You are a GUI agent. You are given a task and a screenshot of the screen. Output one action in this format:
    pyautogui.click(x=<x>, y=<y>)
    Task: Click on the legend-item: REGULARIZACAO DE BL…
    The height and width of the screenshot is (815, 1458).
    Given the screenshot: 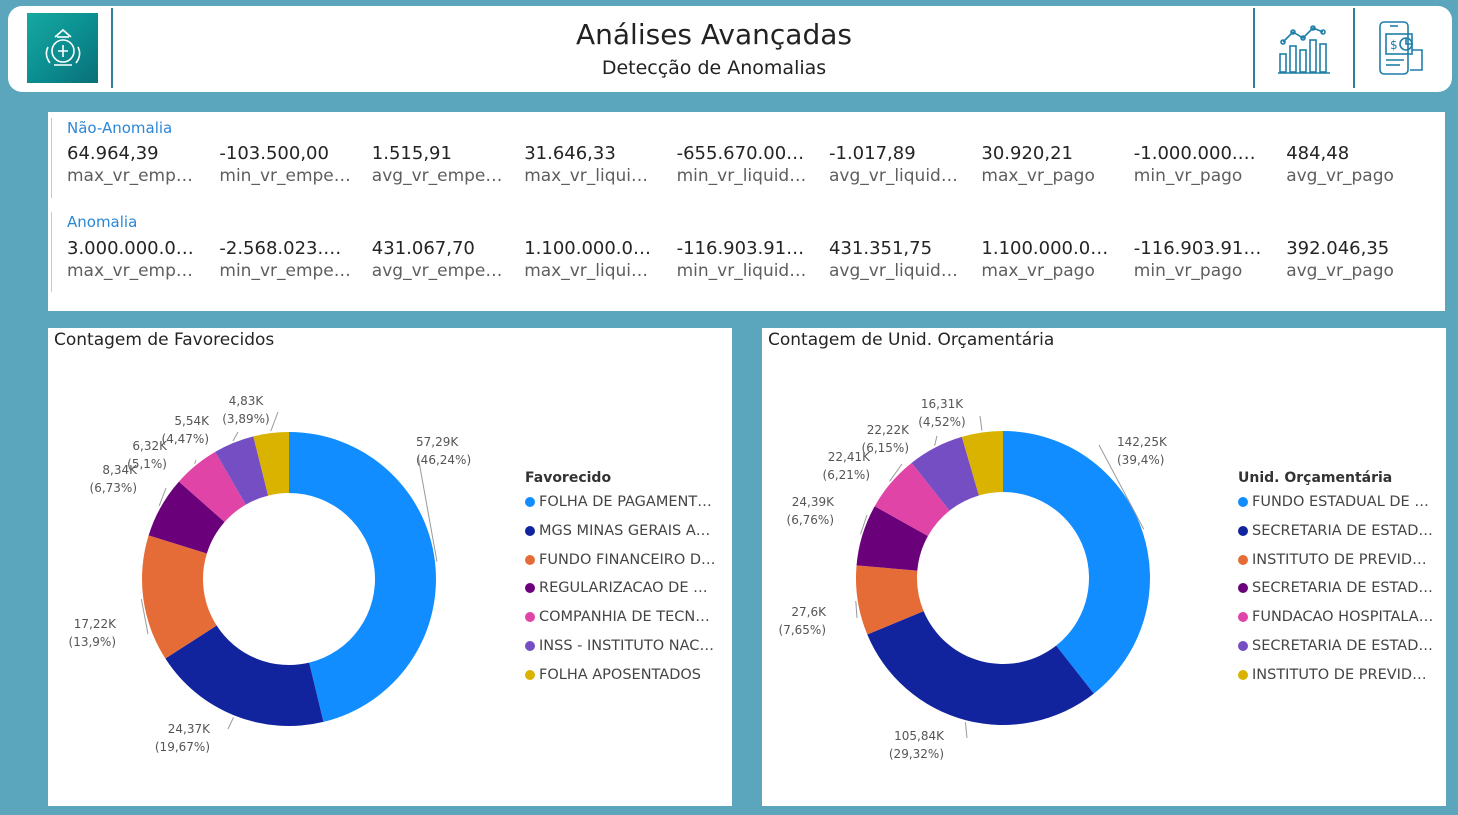 What is the action you would take?
    pyautogui.click(x=621, y=588)
    